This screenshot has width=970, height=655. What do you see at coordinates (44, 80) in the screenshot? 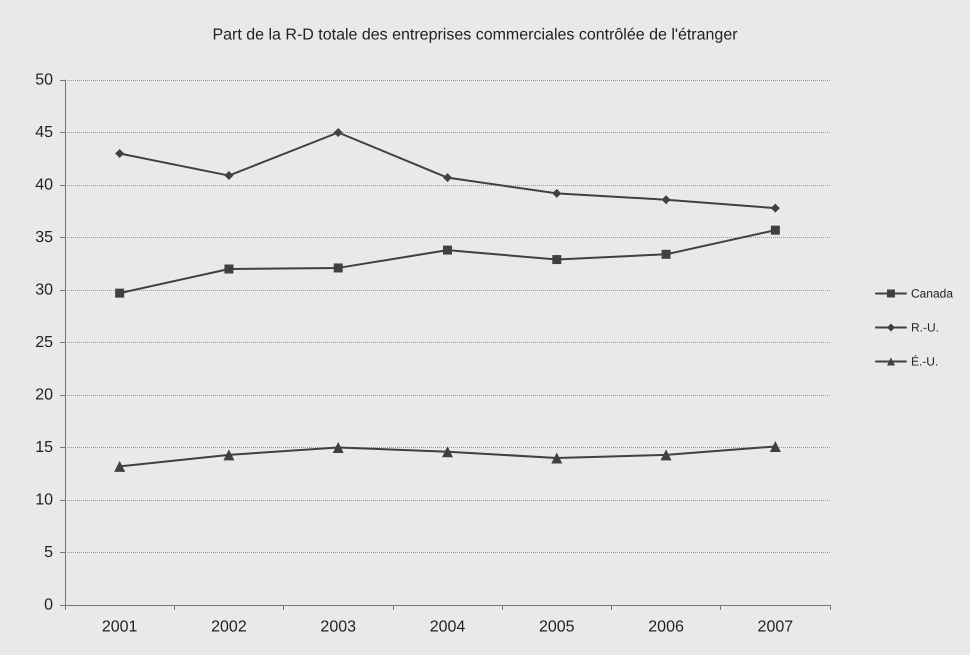
I see `y-tick-label: 50` at bounding box center [44, 80].